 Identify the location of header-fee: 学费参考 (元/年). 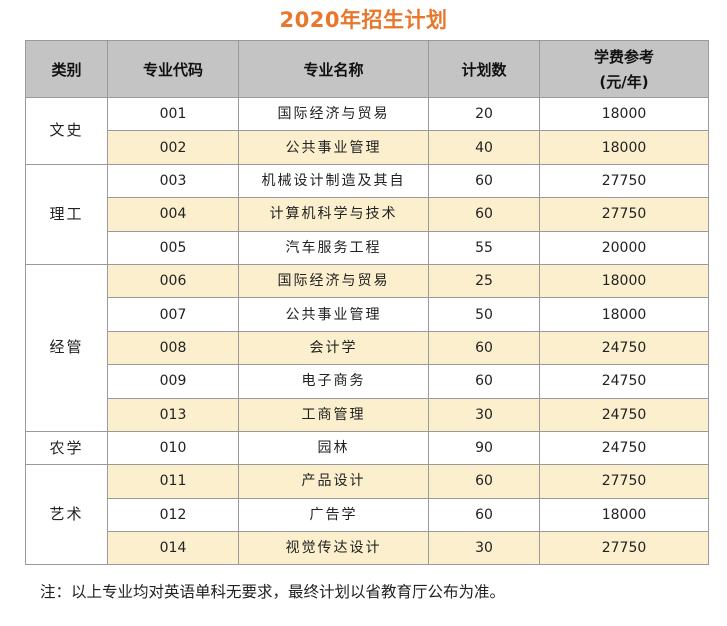
(624, 69).